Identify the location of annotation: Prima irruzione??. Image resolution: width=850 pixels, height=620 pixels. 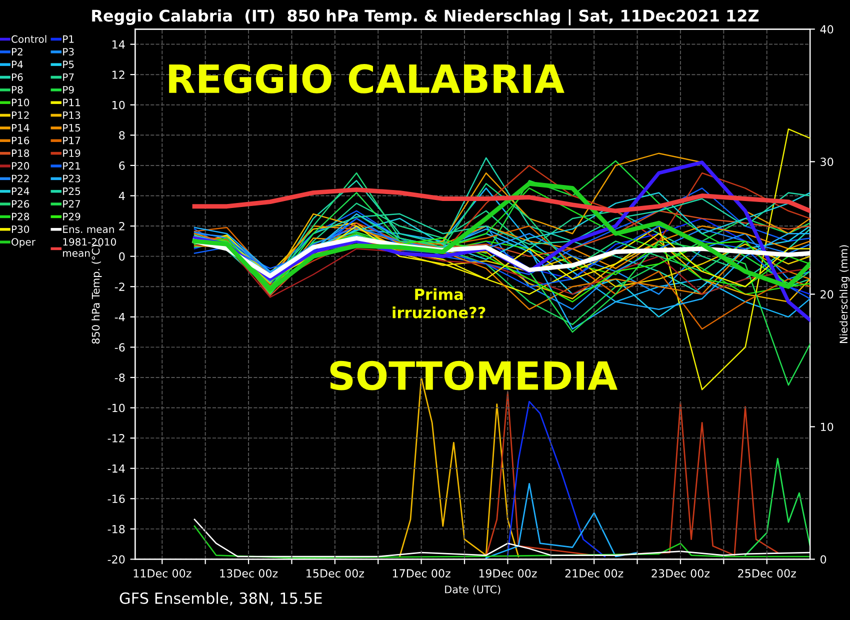
(439, 303).